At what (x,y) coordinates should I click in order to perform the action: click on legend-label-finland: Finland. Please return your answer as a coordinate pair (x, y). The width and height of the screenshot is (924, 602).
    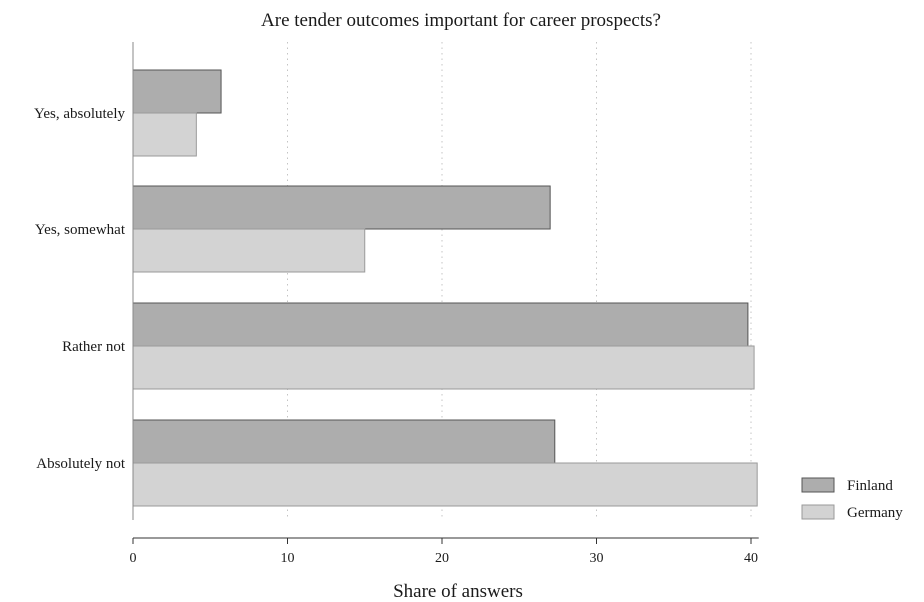
    Looking at the image, I should click on (870, 486).